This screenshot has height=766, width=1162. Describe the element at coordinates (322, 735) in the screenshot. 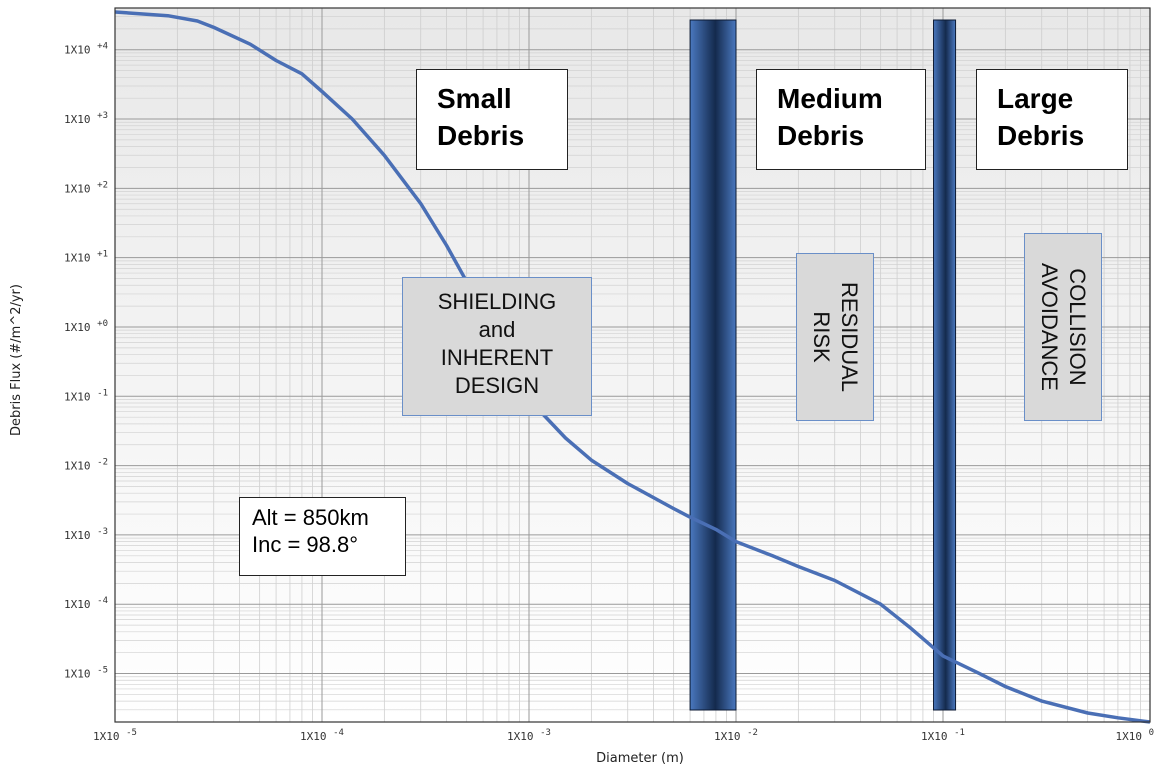

I see `x-tick-label: 1X10 -4` at that location.